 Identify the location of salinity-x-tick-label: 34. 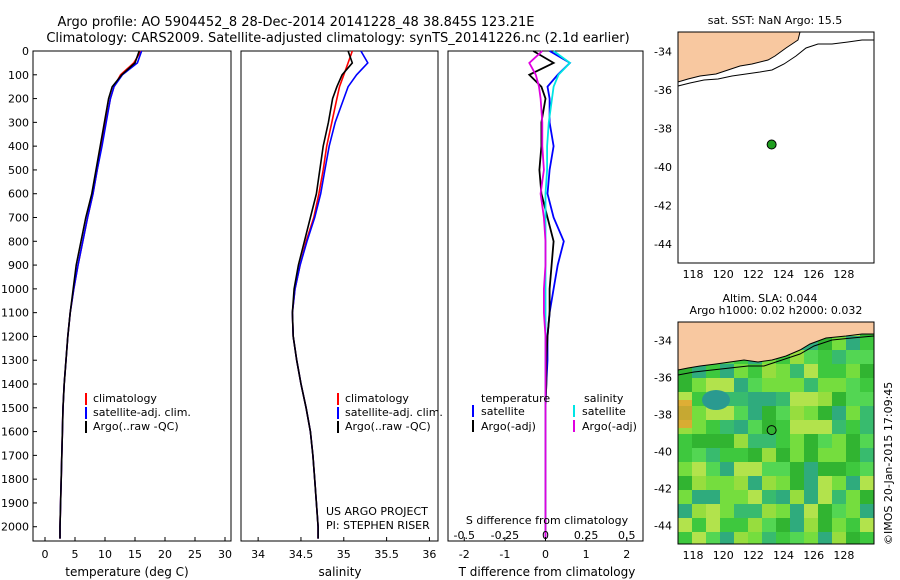
(258, 554).